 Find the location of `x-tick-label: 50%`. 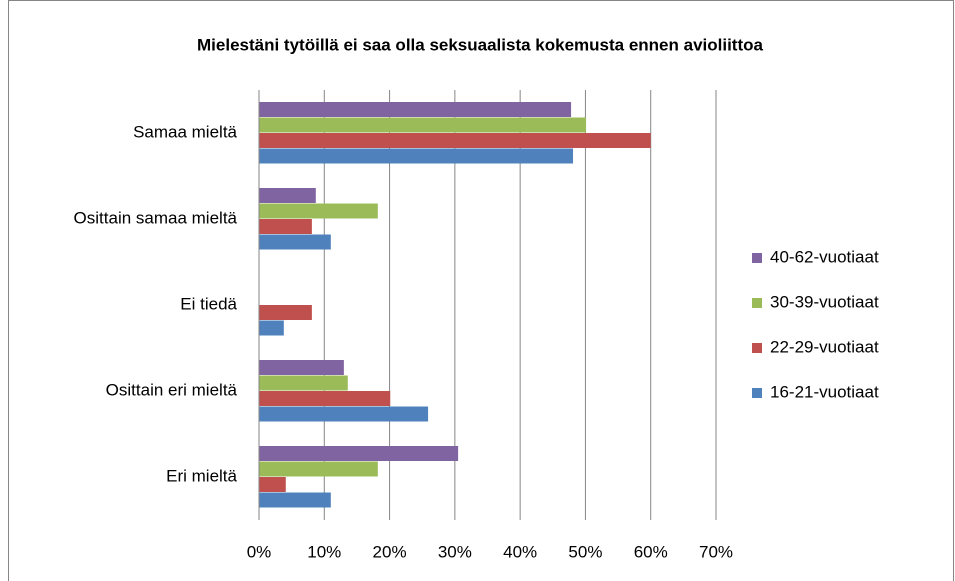

x-tick-label: 50% is located at coordinates (585, 551).